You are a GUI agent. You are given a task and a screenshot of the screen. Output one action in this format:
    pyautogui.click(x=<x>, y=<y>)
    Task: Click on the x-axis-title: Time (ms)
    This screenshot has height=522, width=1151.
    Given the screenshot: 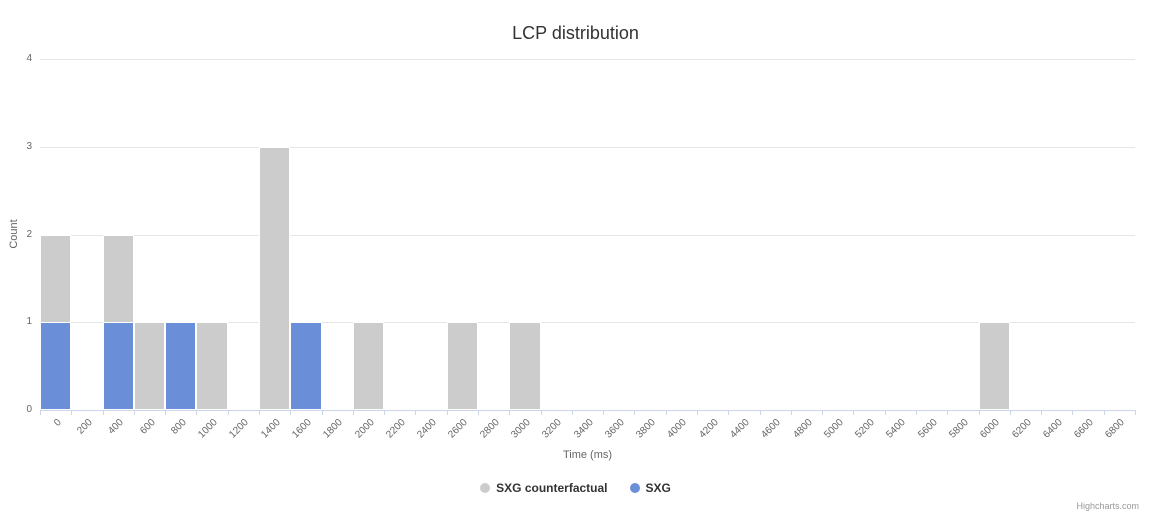 What is the action you would take?
    pyautogui.click(x=587, y=455)
    